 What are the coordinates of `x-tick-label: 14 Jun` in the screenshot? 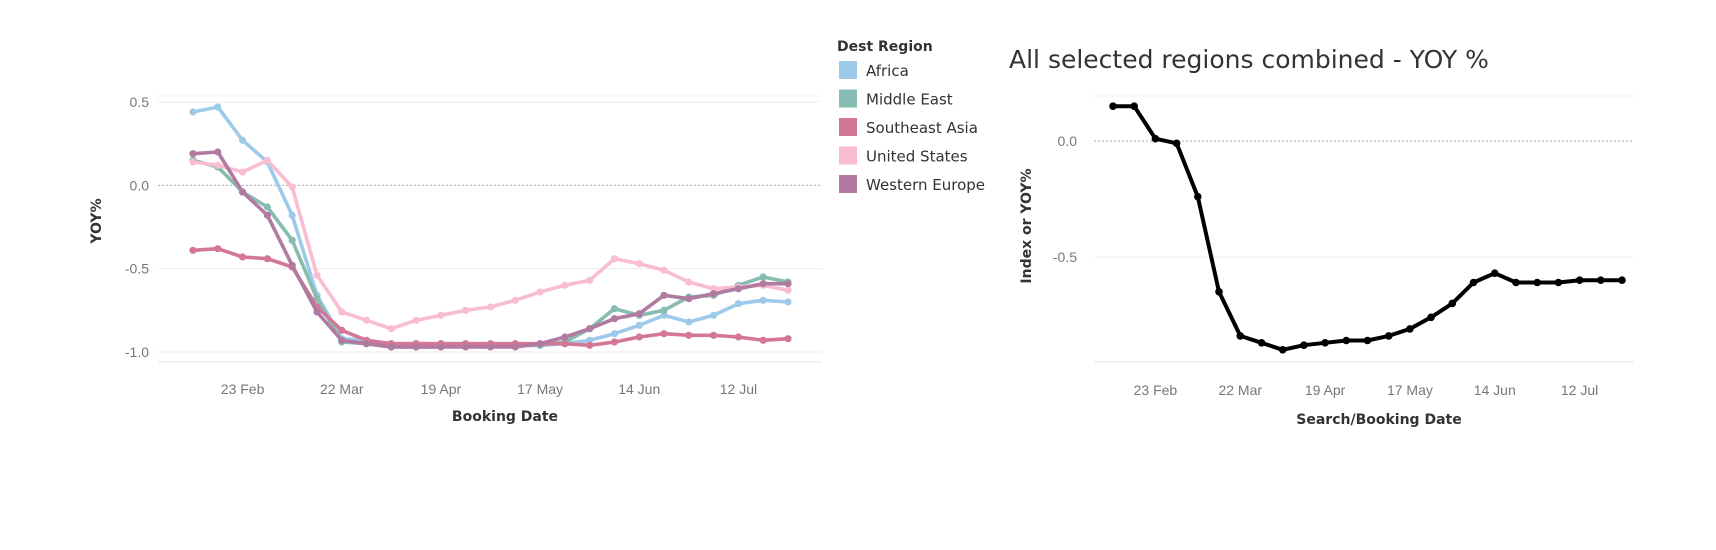 It's located at (639, 389).